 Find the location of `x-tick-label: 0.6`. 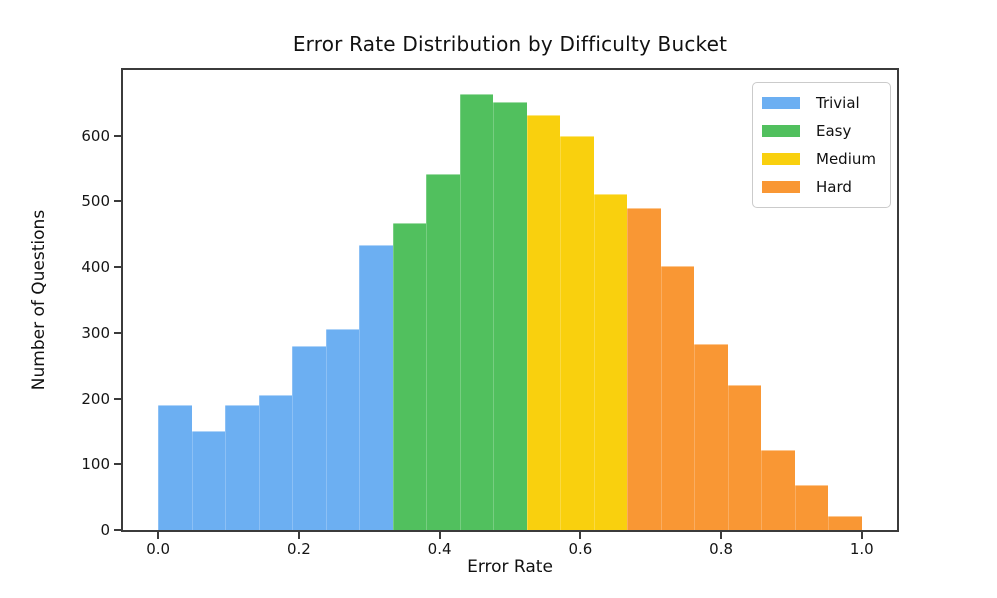

x-tick-label: 0.6 is located at coordinates (580, 549).